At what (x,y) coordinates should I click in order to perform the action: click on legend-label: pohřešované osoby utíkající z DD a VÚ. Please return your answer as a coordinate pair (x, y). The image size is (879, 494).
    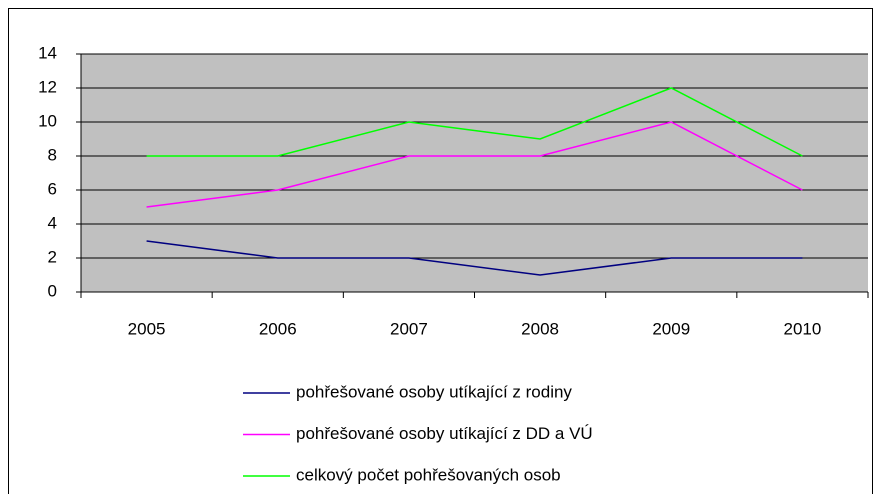
    Looking at the image, I should click on (444, 433).